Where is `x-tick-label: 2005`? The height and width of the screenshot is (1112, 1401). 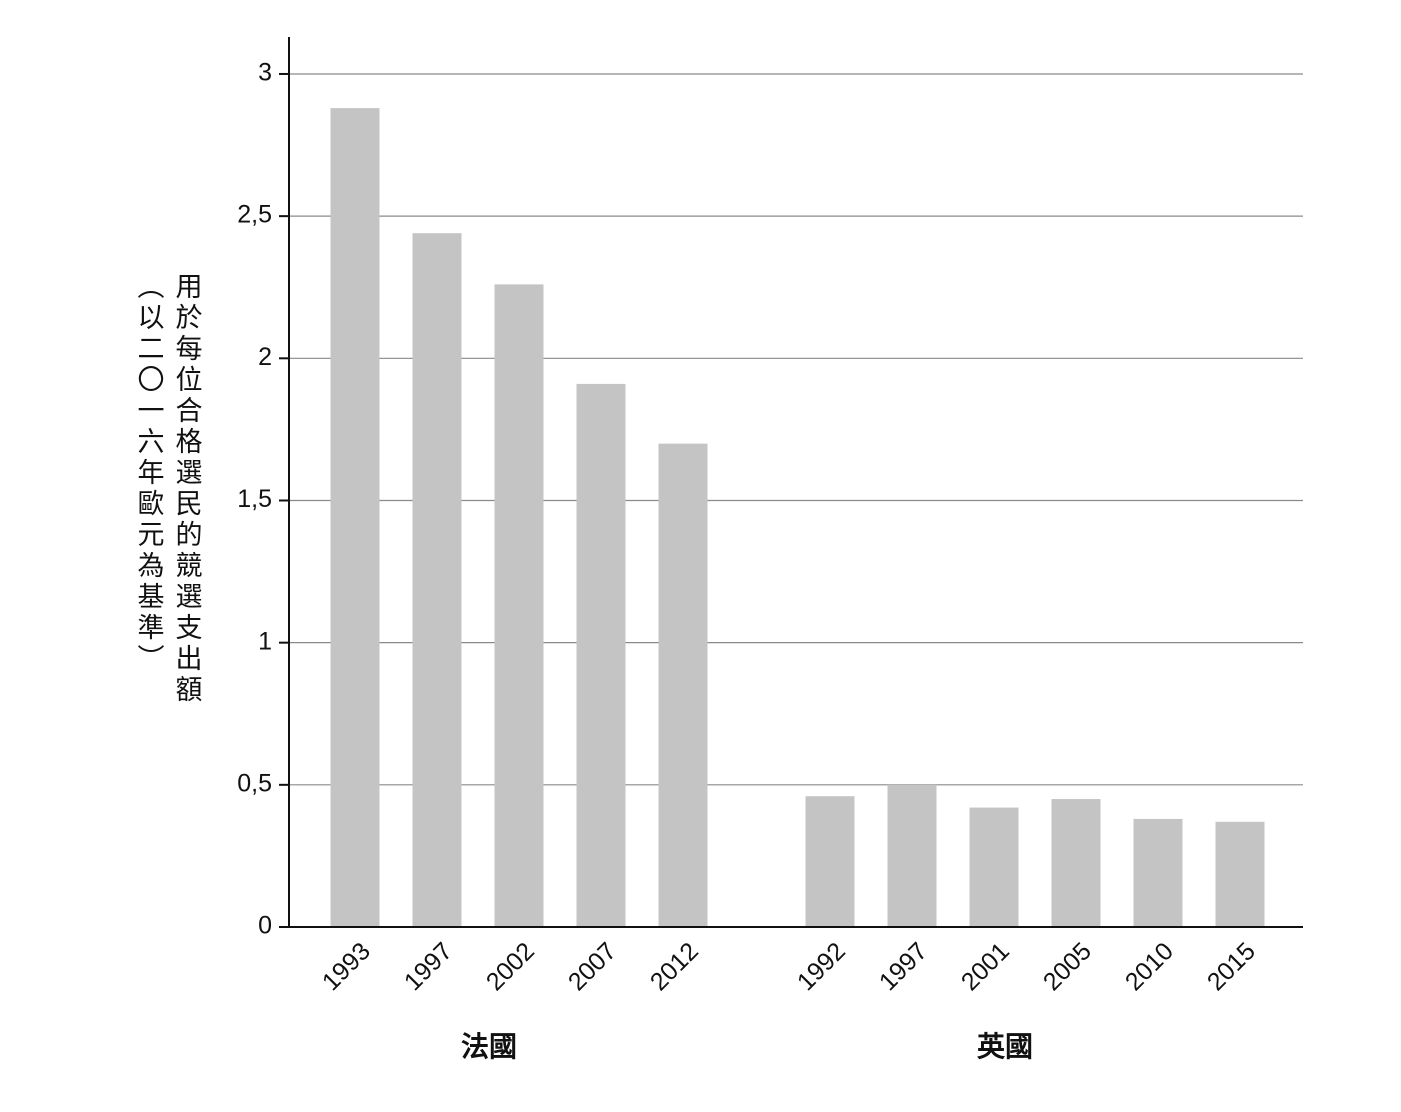
x-tick-label: 2005 is located at coordinates (1067, 966).